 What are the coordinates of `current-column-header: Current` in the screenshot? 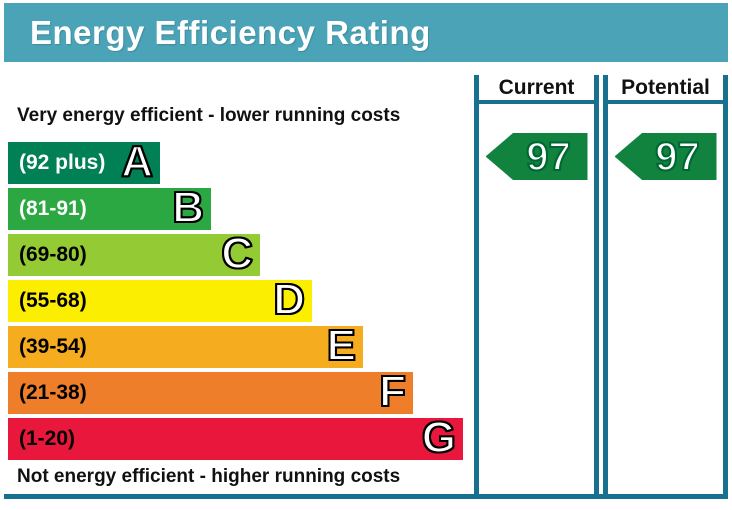 It's located at (536, 89).